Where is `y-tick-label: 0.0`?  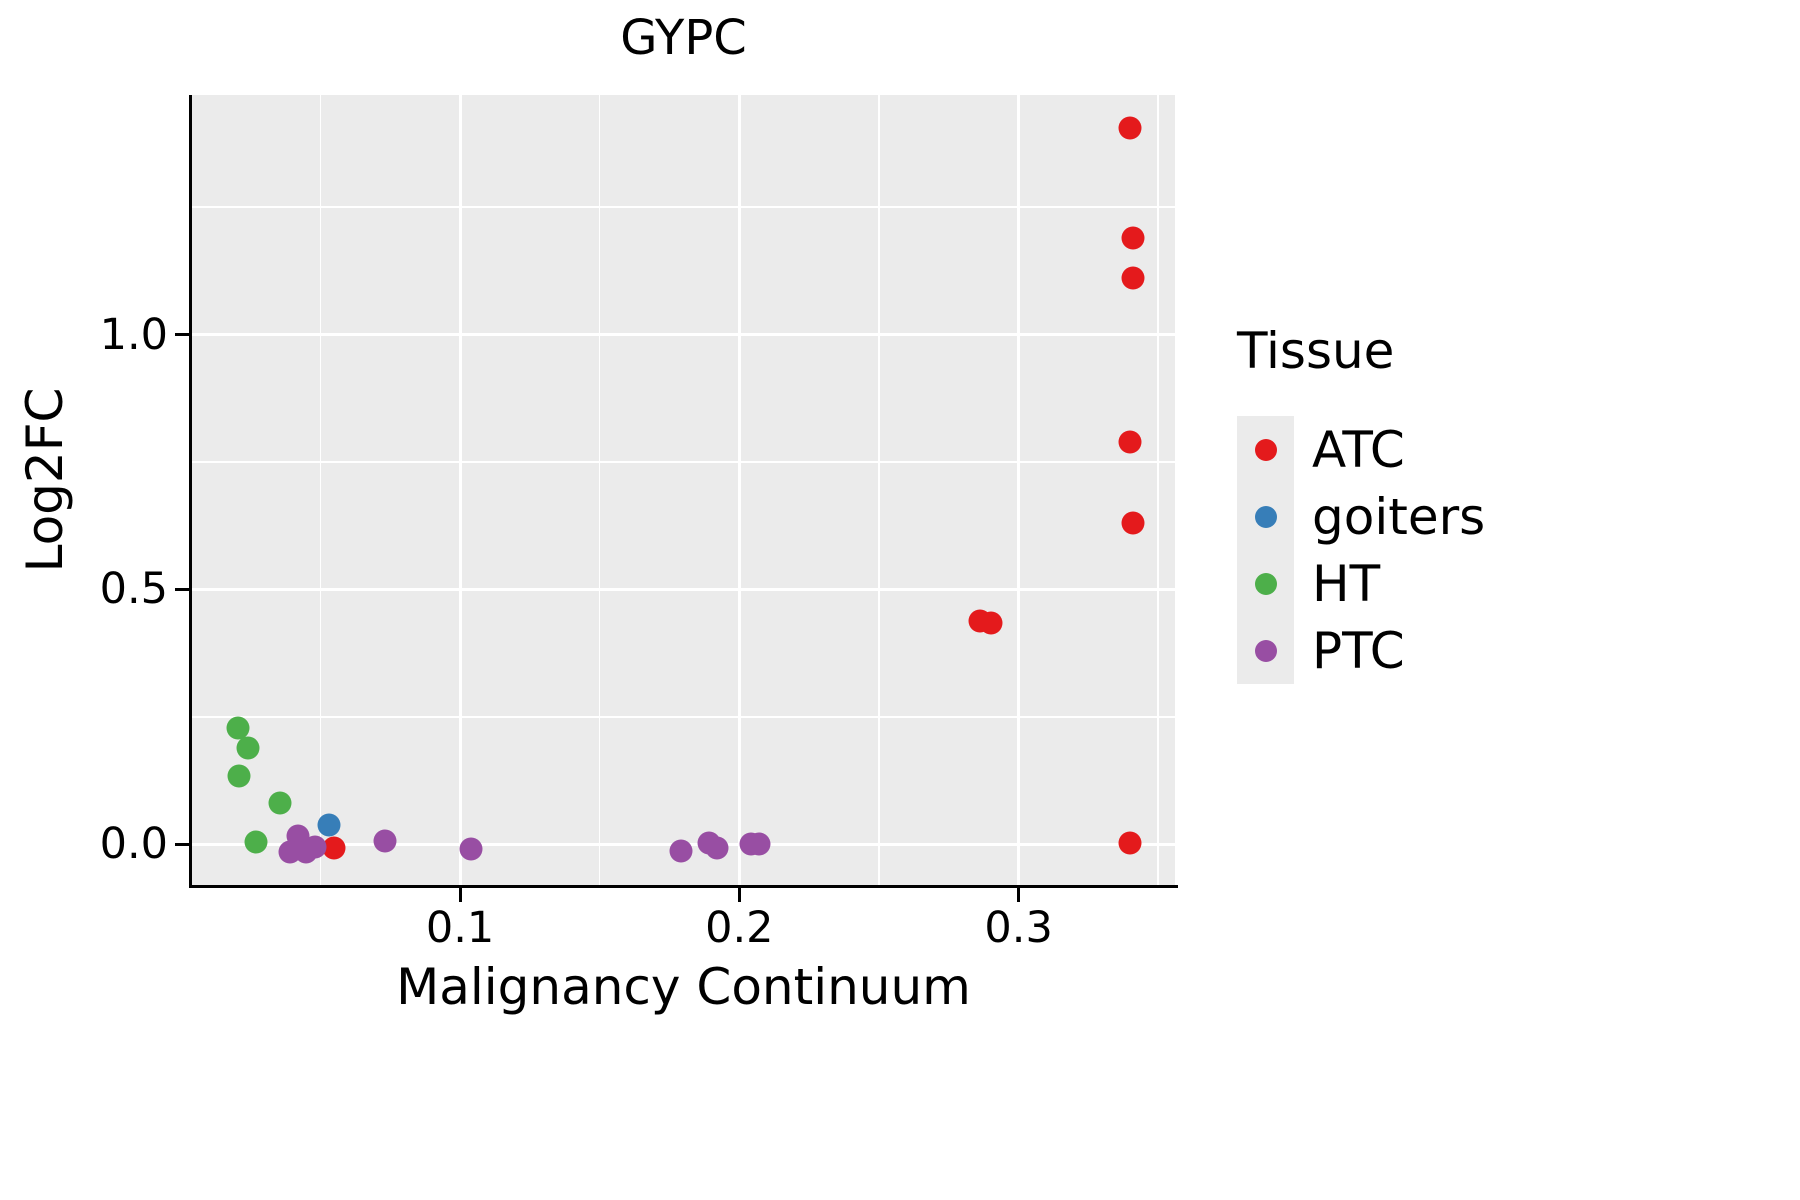
y-tick-label: 0.0 is located at coordinates (133, 844).